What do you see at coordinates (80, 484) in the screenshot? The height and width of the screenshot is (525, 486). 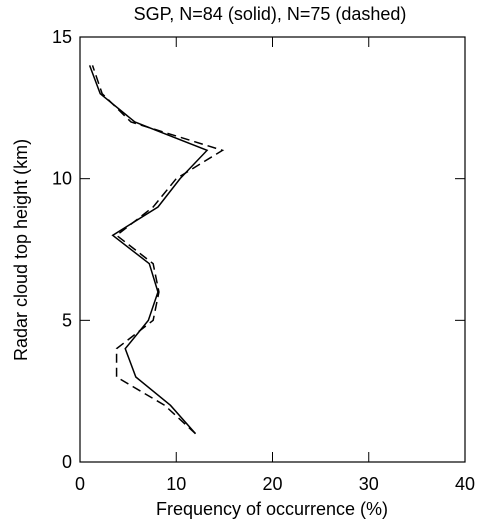 I see `x-tick-label: 0` at bounding box center [80, 484].